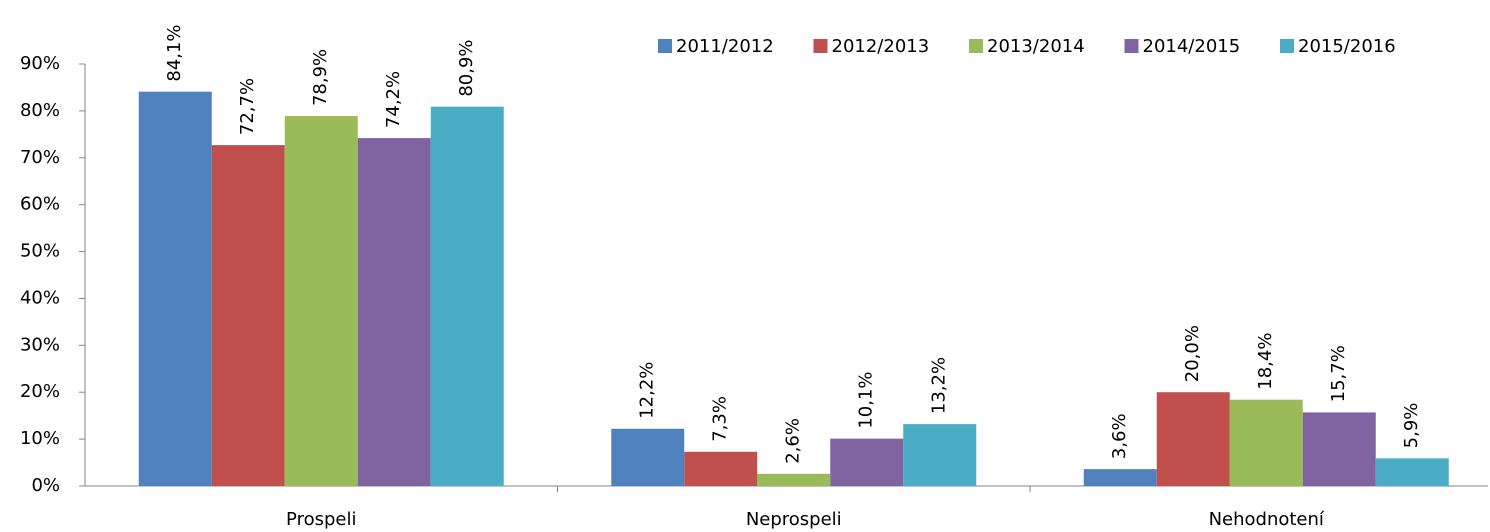 Image resolution: width=1490 pixels, height=532 pixels. Describe the element at coordinates (40, 110) in the screenshot. I see `y-tick-label: 80%` at that location.